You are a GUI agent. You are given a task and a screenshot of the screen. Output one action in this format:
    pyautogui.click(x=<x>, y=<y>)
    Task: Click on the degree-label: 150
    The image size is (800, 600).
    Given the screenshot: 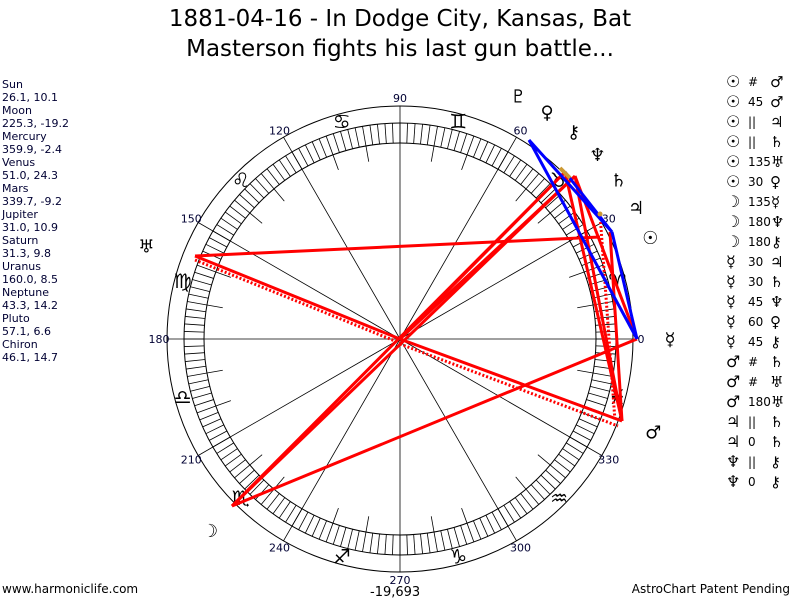 What is the action you would take?
    pyautogui.click(x=191, y=219)
    